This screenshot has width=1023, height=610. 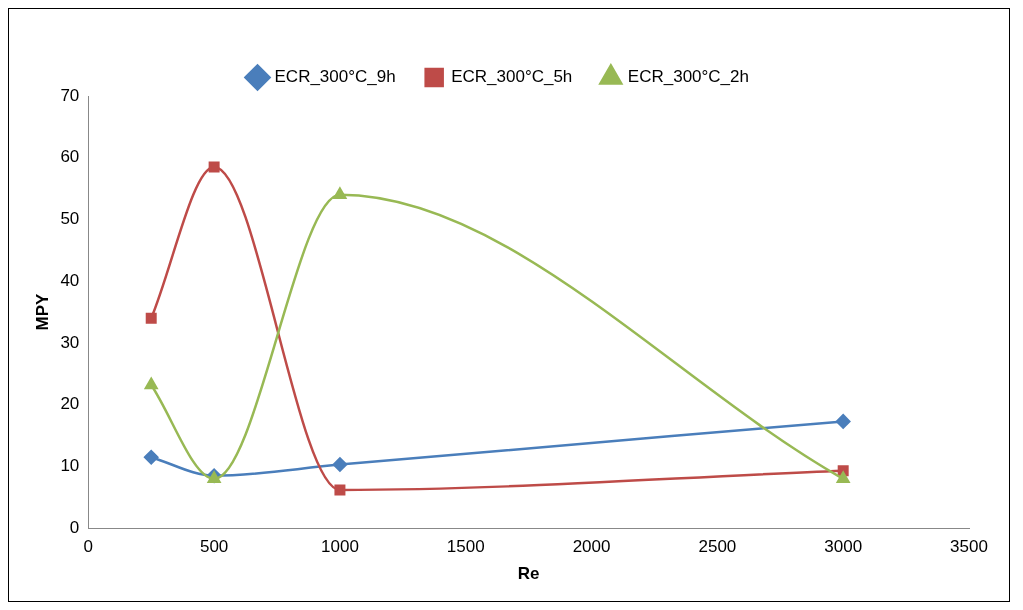 What do you see at coordinates (88, 547) in the screenshot?
I see `x-tick-label: 0` at bounding box center [88, 547].